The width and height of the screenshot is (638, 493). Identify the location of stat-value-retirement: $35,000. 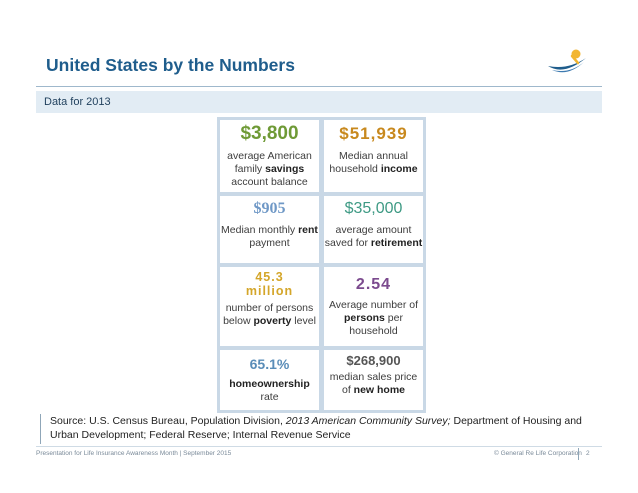
(373, 208).